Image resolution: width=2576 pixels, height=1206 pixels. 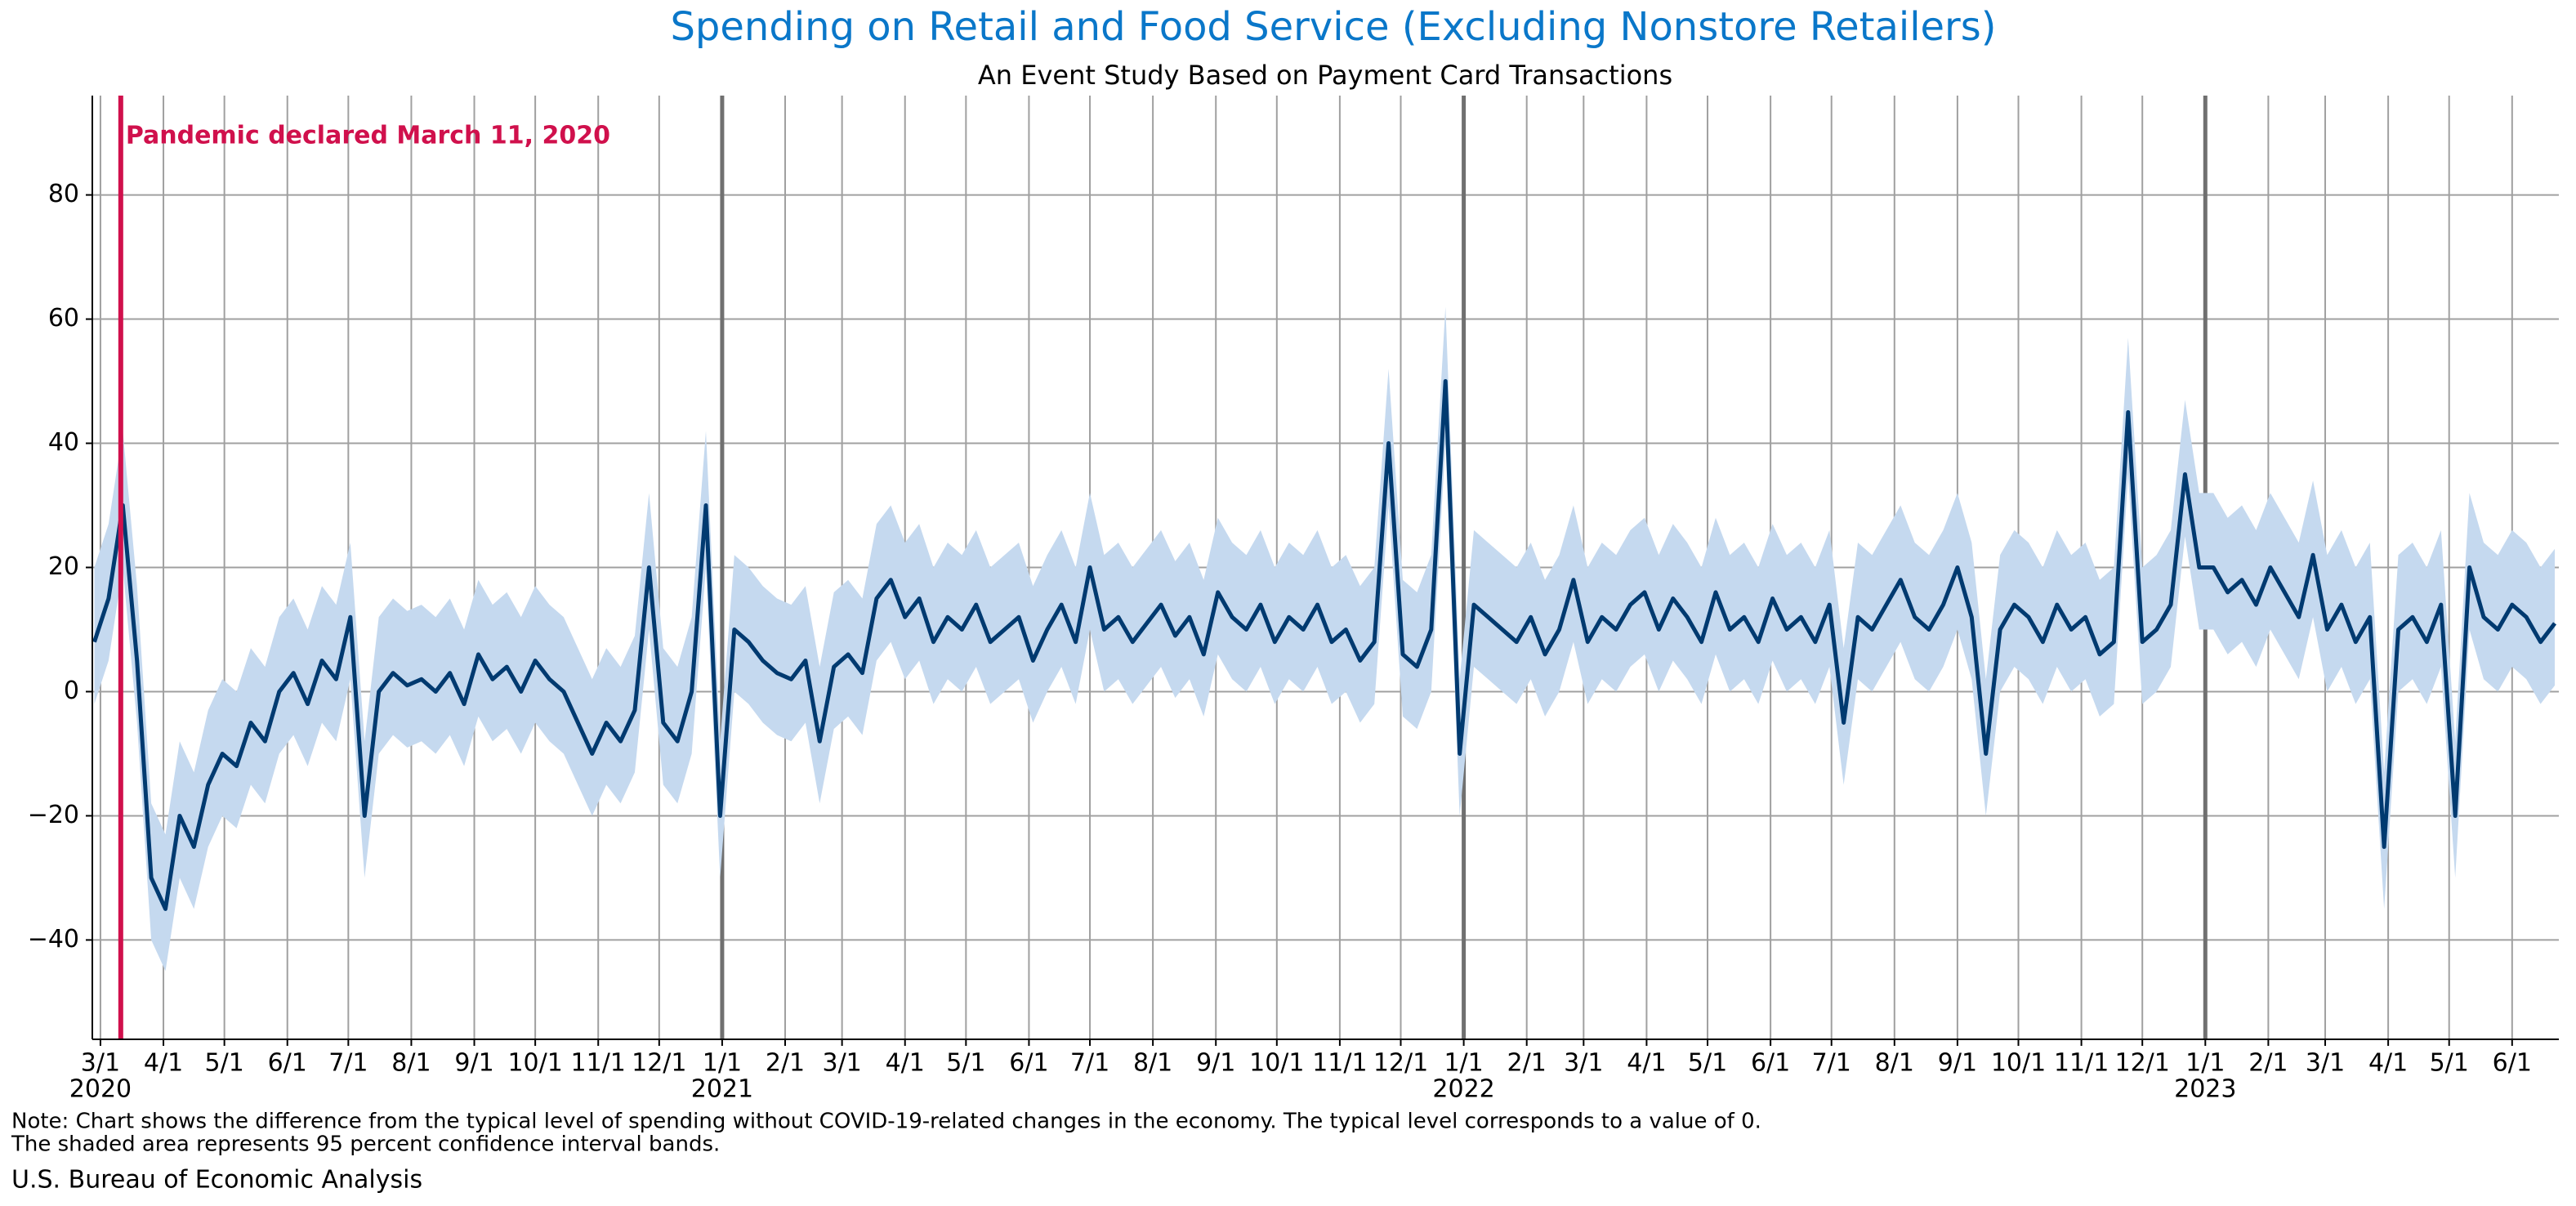 What do you see at coordinates (64, 566) in the screenshot?
I see `y-tick-label: 20` at bounding box center [64, 566].